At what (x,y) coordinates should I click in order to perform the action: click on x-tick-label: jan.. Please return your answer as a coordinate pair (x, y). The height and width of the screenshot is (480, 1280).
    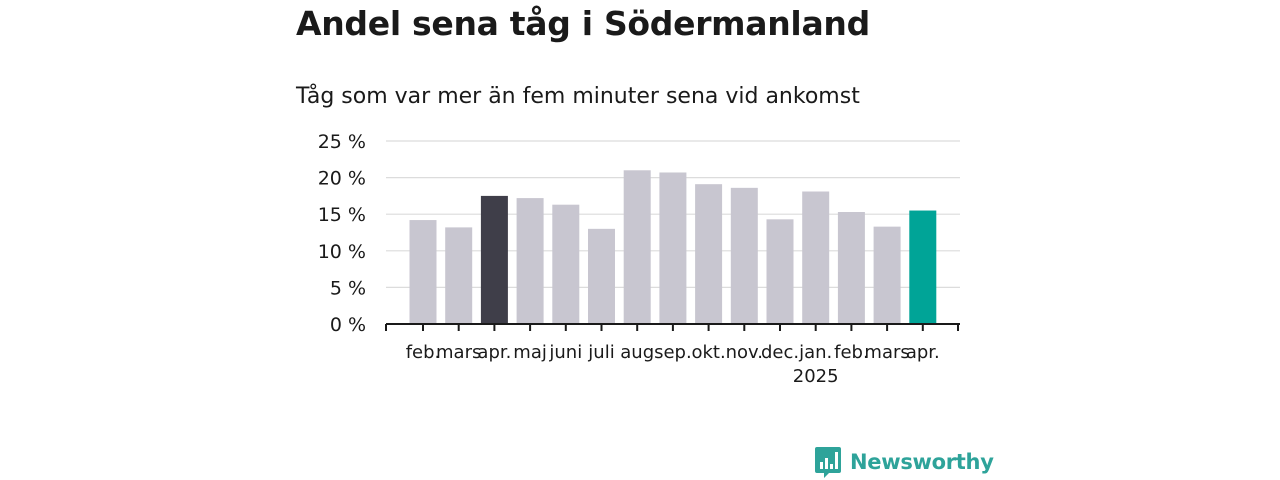
    Looking at the image, I should click on (815, 352).